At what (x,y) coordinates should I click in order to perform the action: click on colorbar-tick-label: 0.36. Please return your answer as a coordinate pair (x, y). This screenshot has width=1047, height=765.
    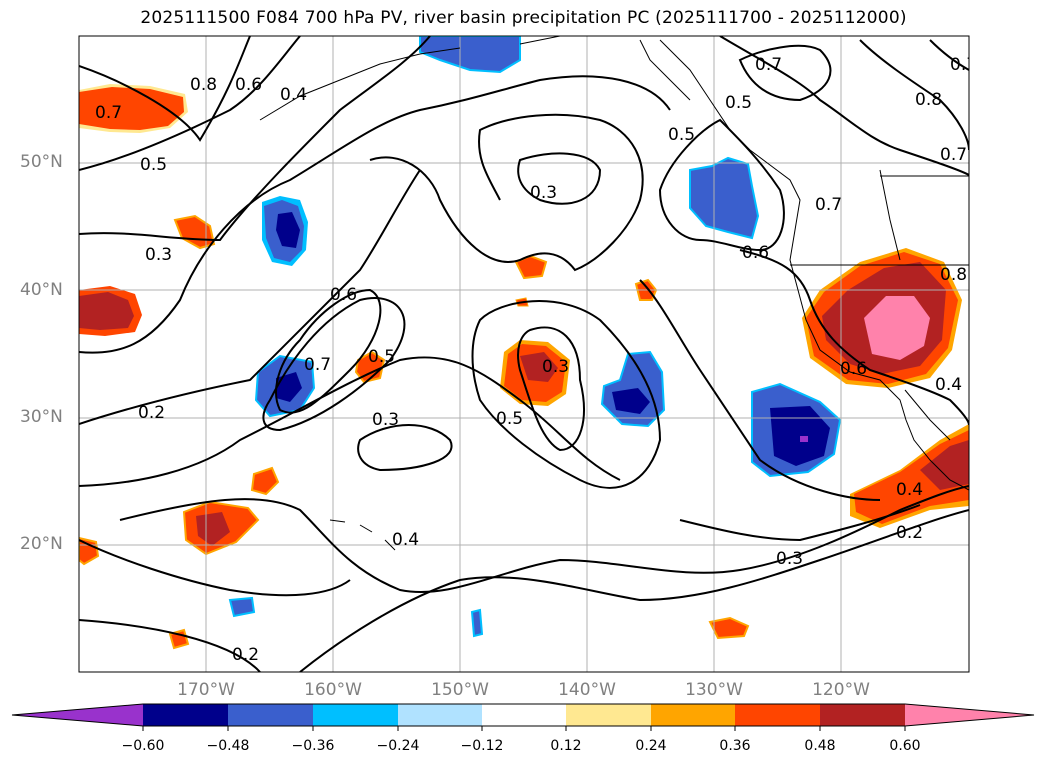
    Looking at the image, I should click on (735, 746).